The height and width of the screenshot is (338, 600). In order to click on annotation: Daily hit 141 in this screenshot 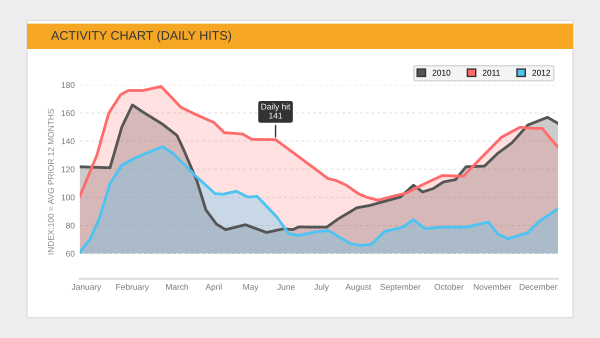, I will do `click(275, 110)`.